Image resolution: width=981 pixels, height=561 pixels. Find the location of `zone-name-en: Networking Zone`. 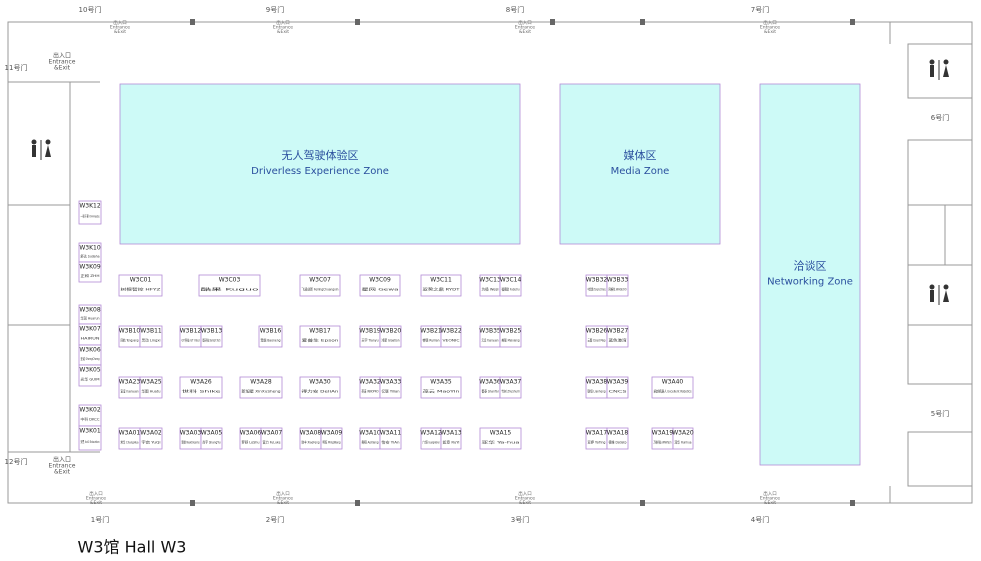

zone-name-en: Networking Zone is located at coordinates (810, 282).